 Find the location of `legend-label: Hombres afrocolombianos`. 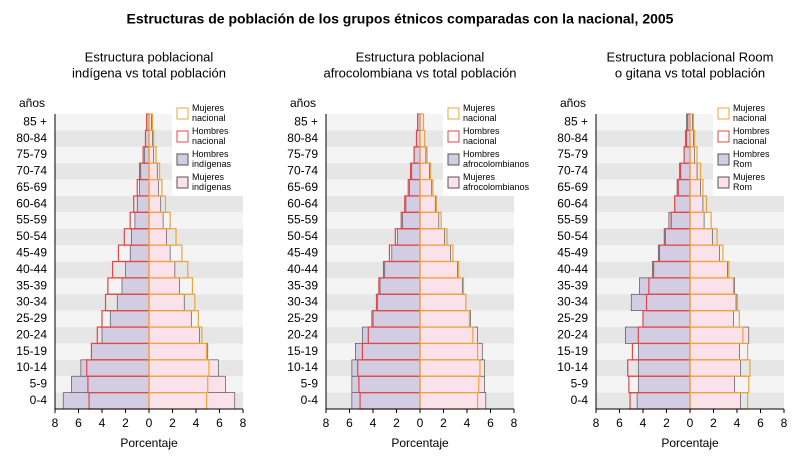

legend-label: Hombres afrocolombianos is located at coordinates (496, 159).